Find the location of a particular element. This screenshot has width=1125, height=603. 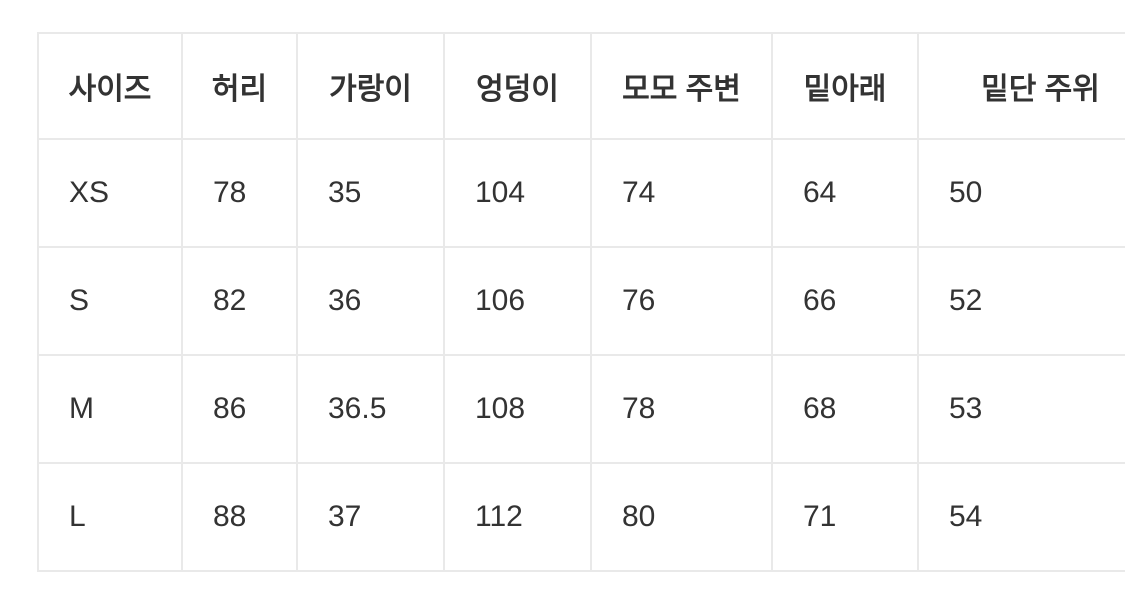

value-cell-hip: 106 is located at coordinates (517, 301).